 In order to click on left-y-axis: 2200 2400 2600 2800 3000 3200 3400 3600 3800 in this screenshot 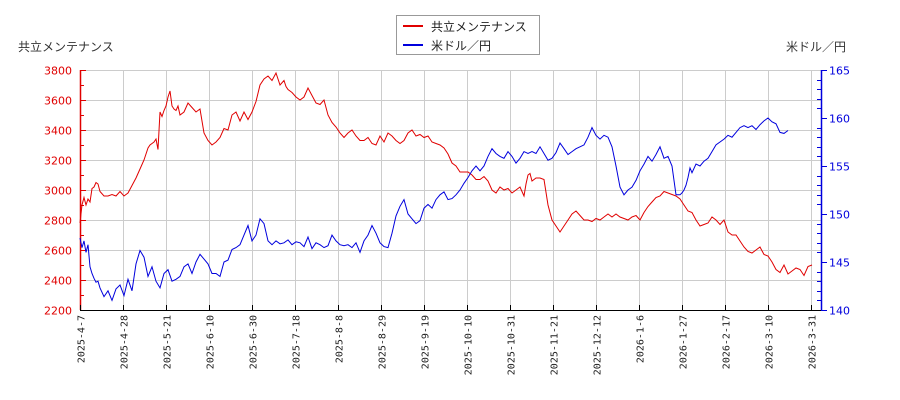, I will do `click(65, 191)`.